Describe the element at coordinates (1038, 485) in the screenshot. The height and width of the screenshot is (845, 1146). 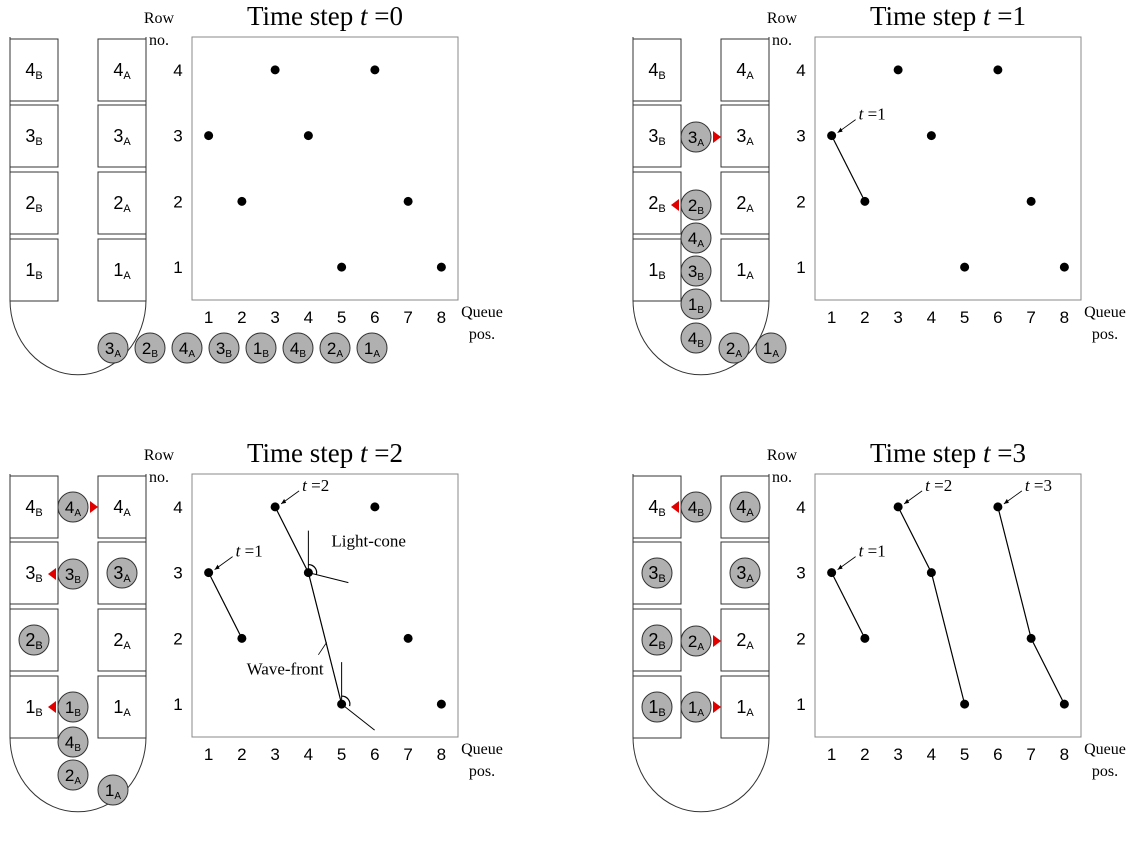
I see `label-t3: t =3` at that location.